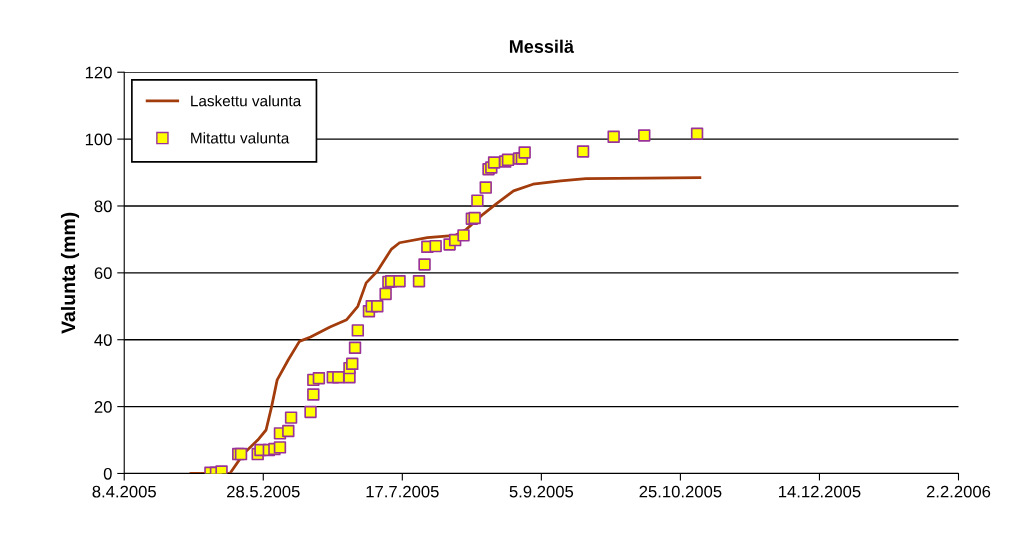 This screenshot has width=1010, height=535. What do you see at coordinates (103, 340) in the screenshot?
I see `y-tick-label: 40` at bounding box center [103, 340].